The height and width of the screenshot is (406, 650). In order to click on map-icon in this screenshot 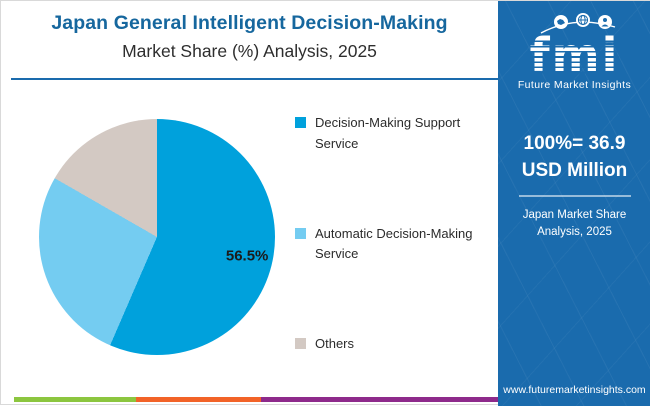, I will do `click(560, 22)`.